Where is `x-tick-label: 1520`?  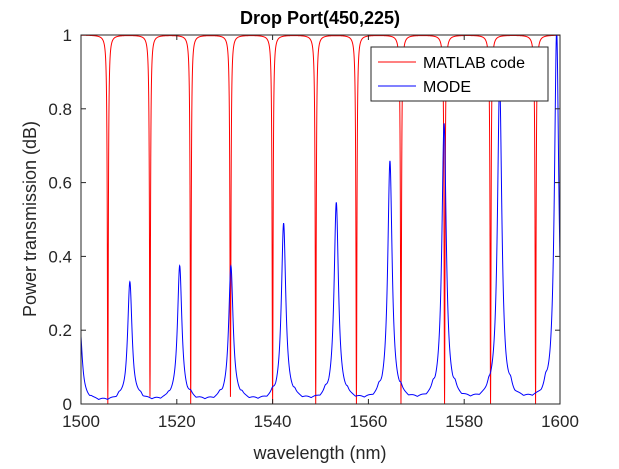 x-tick-label: 1520 is located at coordinates (177, 421).